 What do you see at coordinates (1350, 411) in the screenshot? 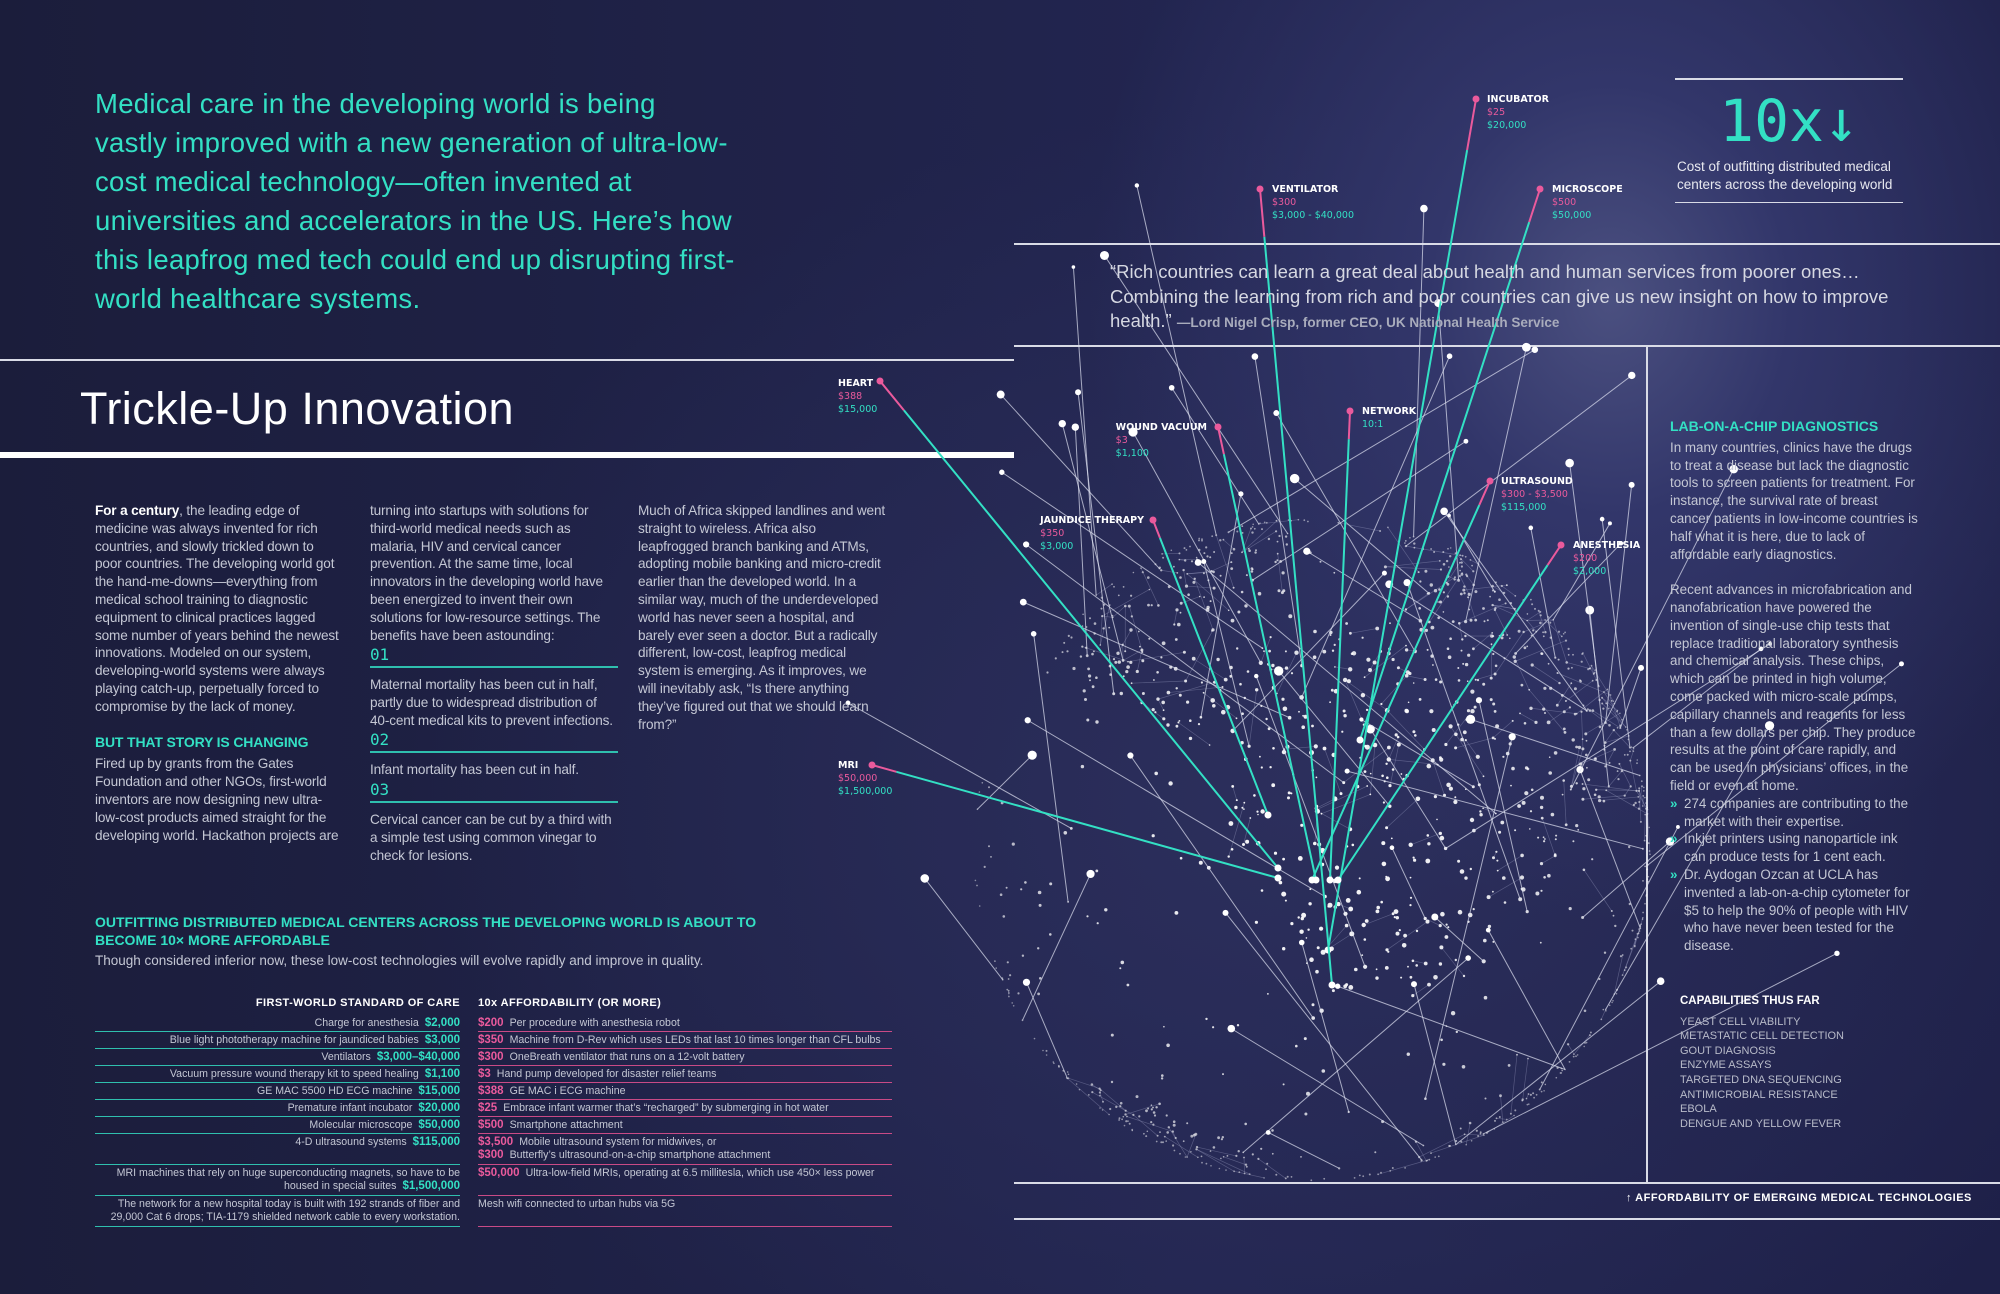
I see `feature-tip-dot` at bounding box center [1350, 411].